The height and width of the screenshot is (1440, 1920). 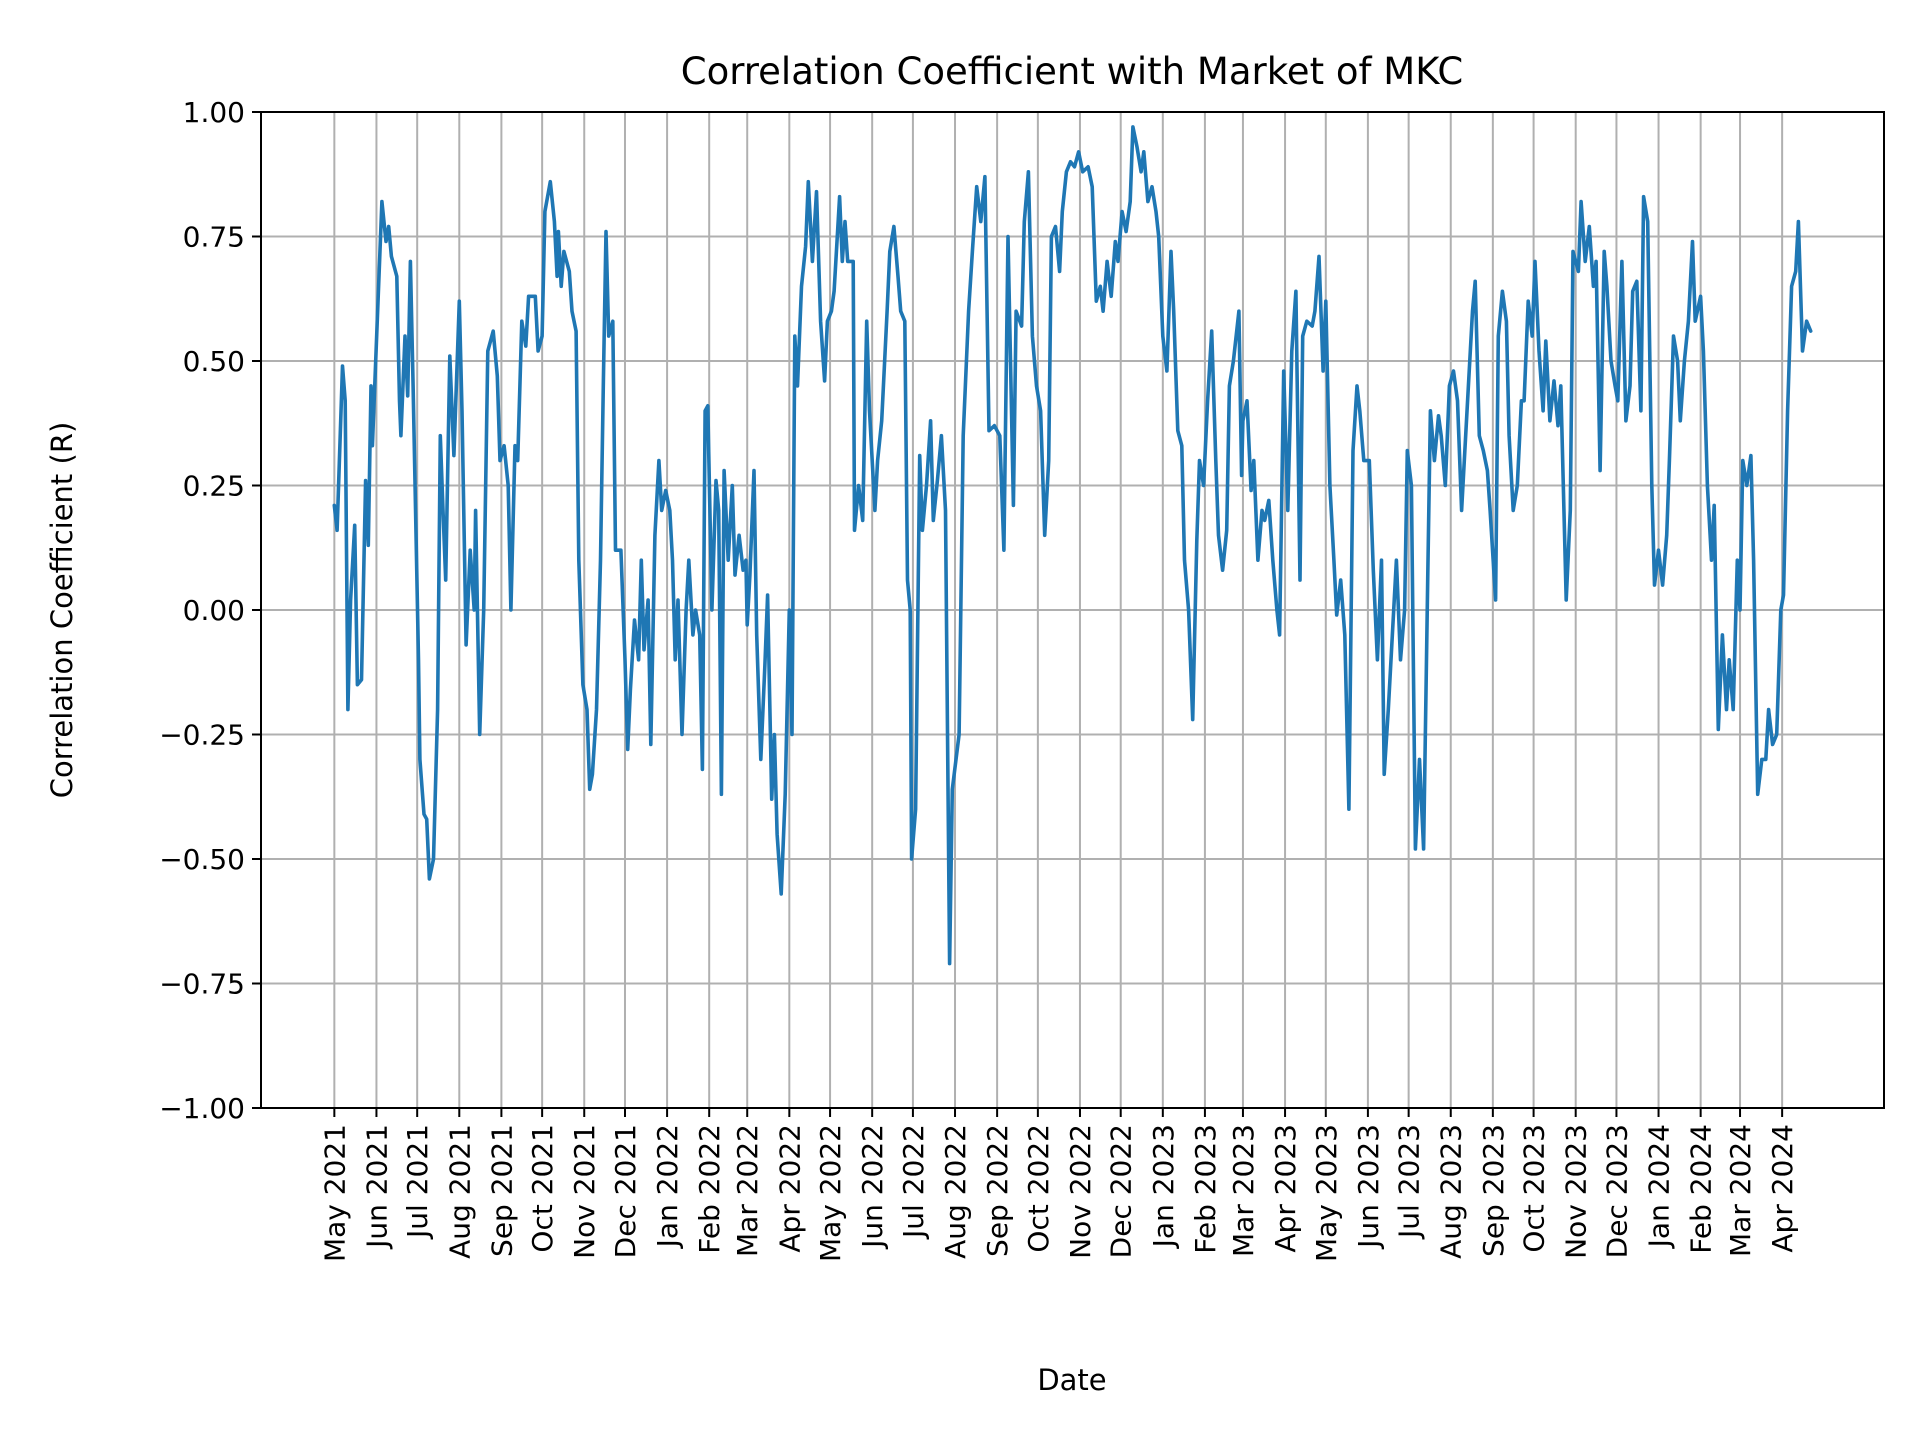 I want to click on x-tick-label: Jan 2022, so click(x=667, y=1186).